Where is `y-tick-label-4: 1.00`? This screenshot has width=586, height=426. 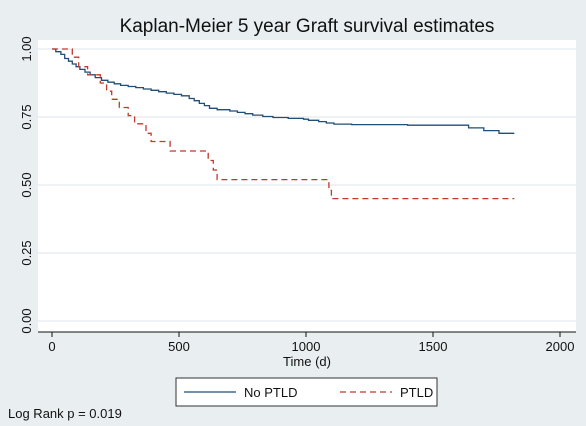 y-tick-label-4: 1.00 is located at coordinates (26, 48).